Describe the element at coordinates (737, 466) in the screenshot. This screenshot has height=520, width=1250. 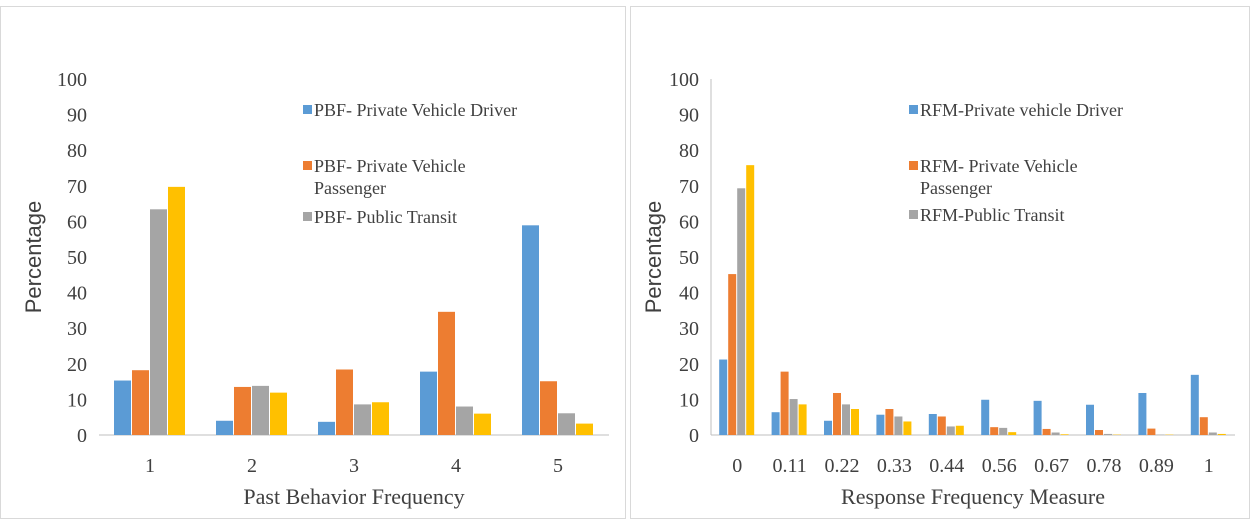
I see `x-tick-label: 0` at that location.